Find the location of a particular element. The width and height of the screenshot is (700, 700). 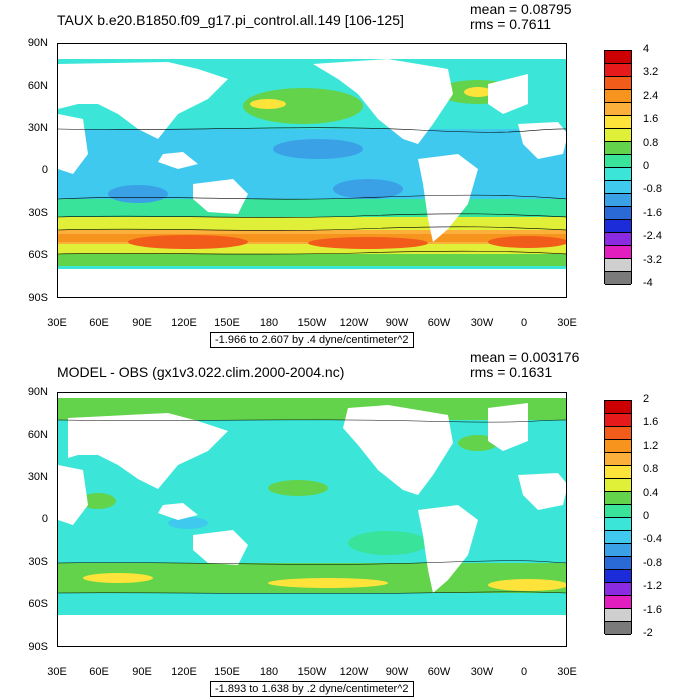

range-label: -1.893 to 1.638 by .2 dyne/centimeter^2 is located at coordinates (312, 689).